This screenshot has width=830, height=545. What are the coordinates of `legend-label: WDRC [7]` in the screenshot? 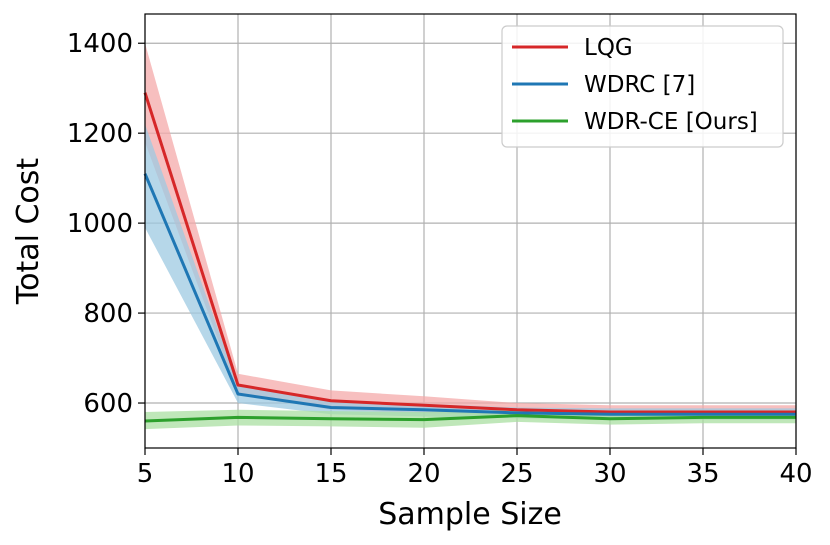 It's located at (639, 85).